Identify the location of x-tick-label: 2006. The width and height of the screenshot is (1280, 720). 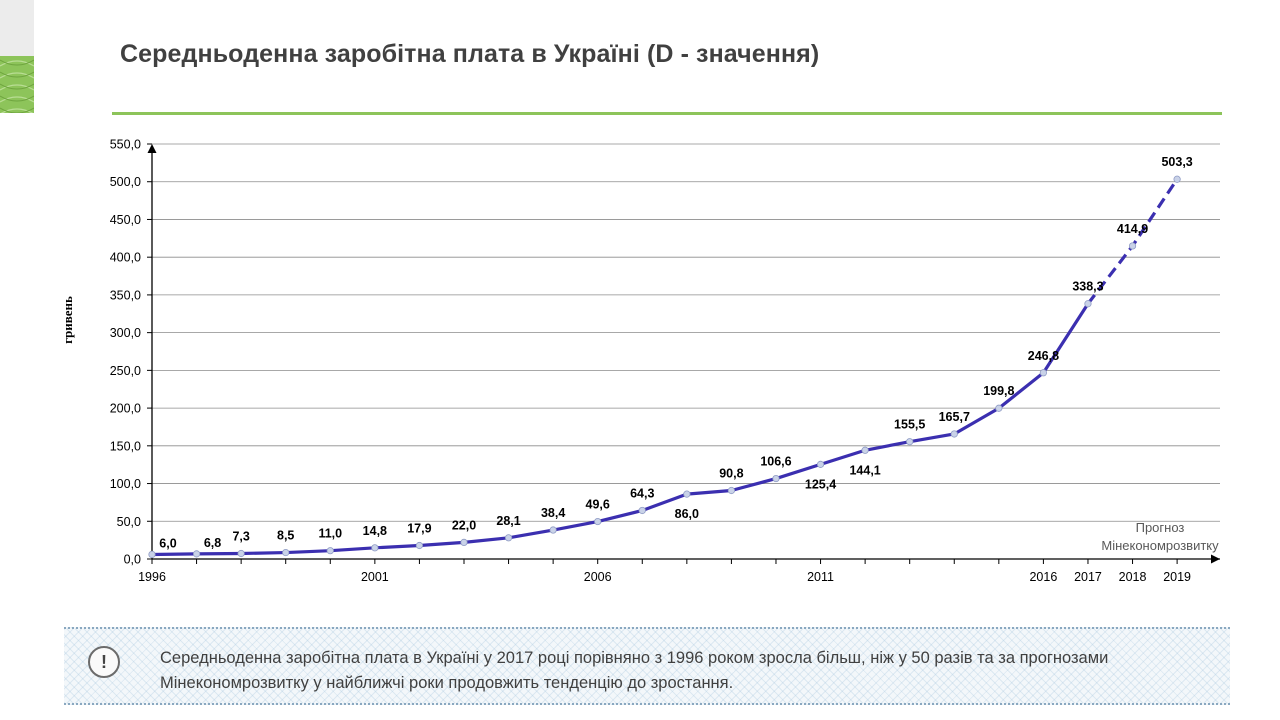
(598, 577).